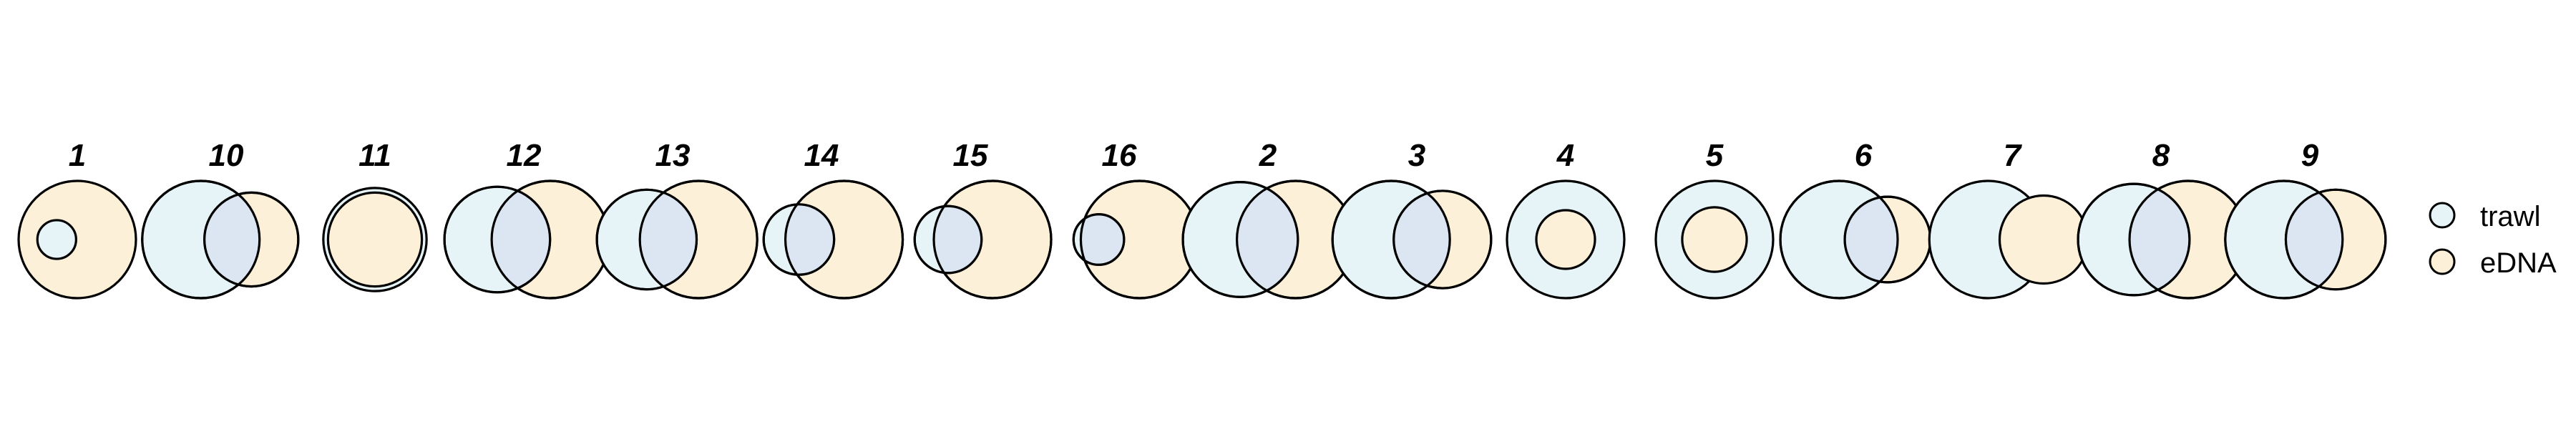 This screenshot has width=2576, height=429. What do you see at coordinates (374, 155) in the screenshot?
I see `panel-label: 11` at bounding box center [374, 155].